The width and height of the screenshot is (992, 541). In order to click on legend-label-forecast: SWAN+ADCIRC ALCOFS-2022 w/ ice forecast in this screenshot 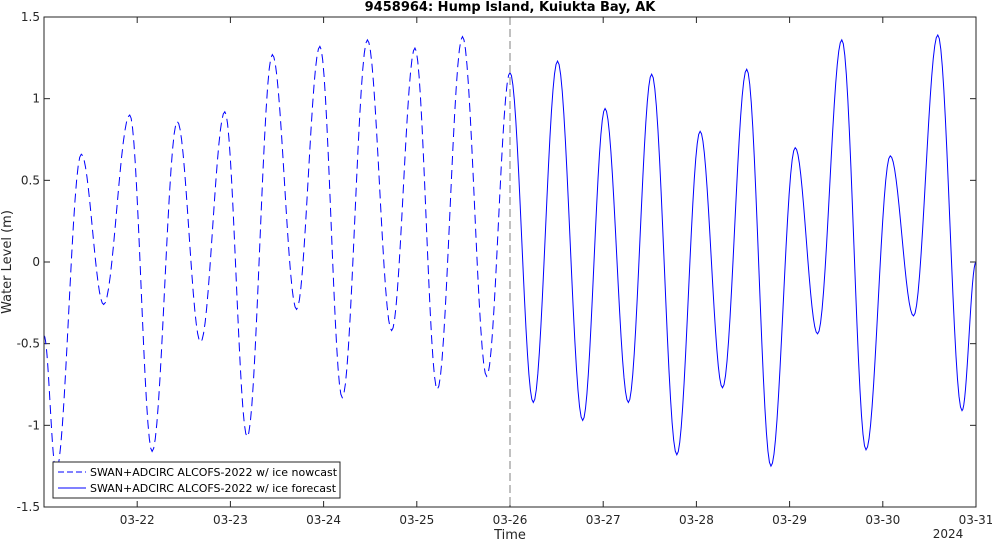, I will do `click(213, 488)`.